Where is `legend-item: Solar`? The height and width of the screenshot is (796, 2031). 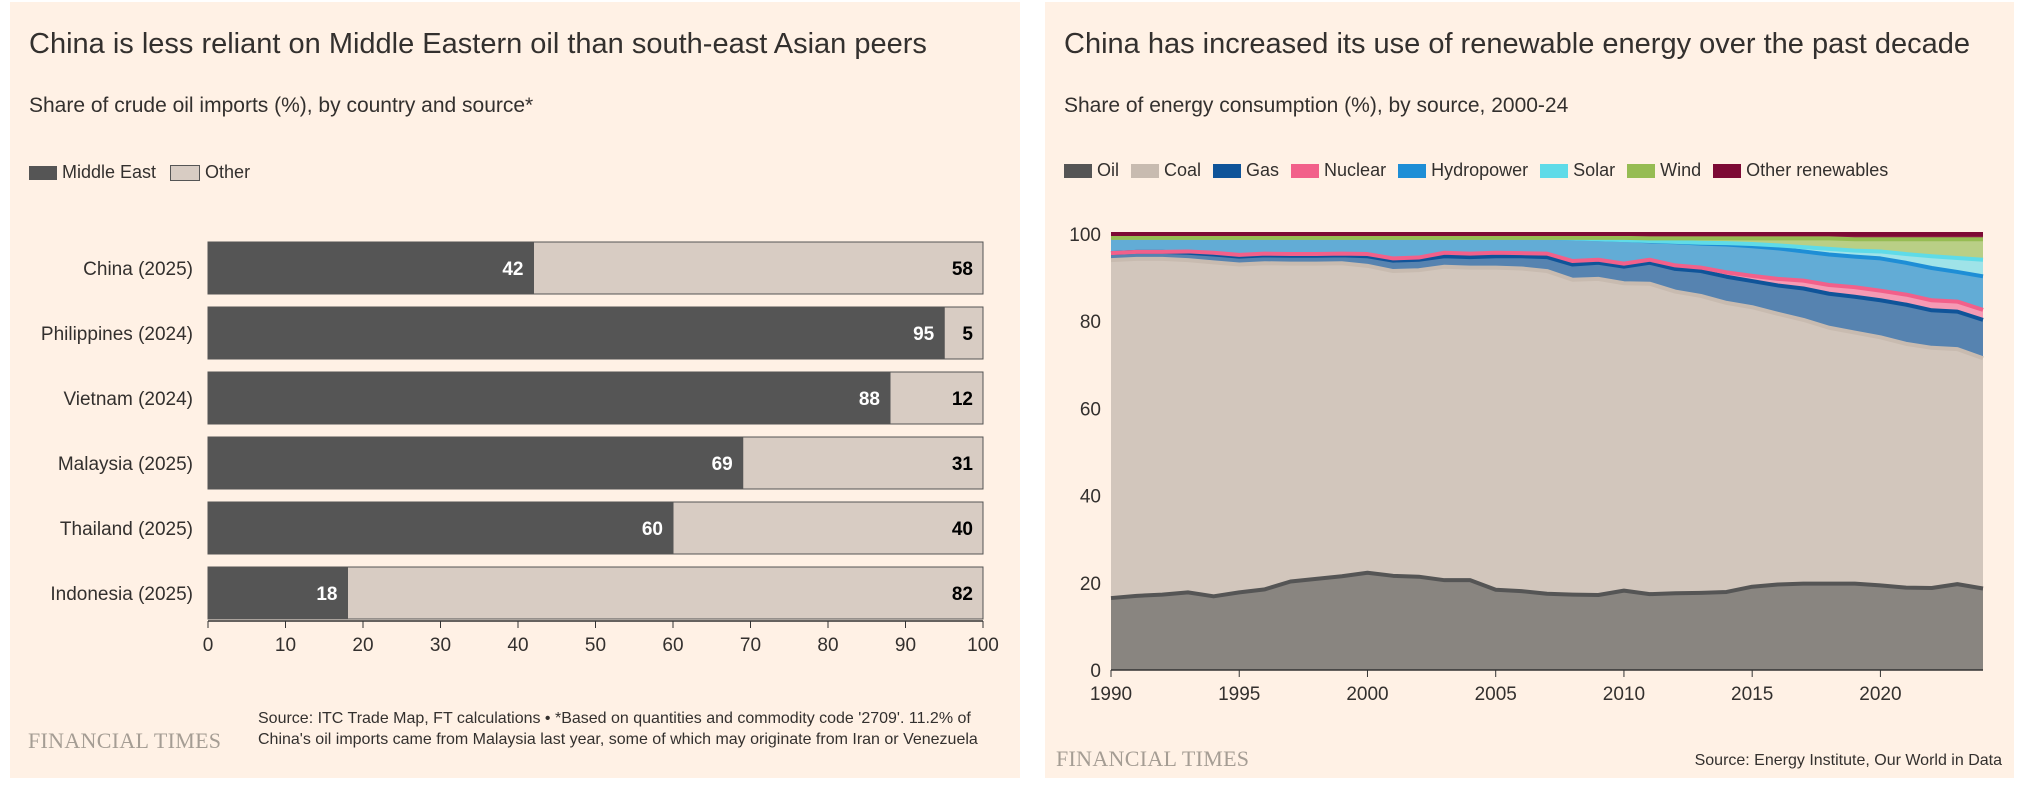
legend-item: Solar is located at coordinates (1577, 170).